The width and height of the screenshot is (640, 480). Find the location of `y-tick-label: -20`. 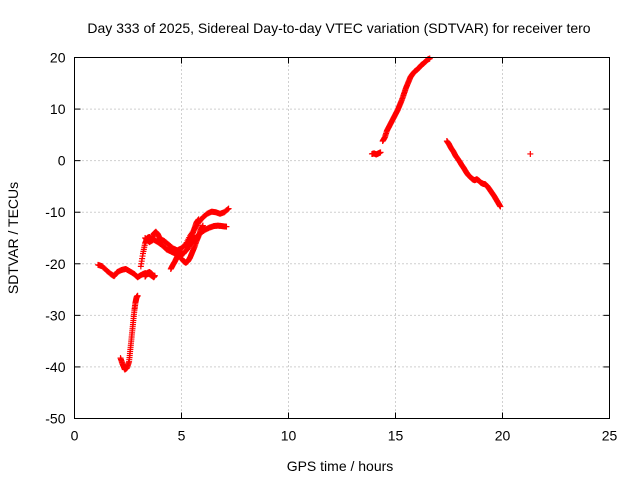

y-tick-label: -20 is located at coordinates (55, 264).